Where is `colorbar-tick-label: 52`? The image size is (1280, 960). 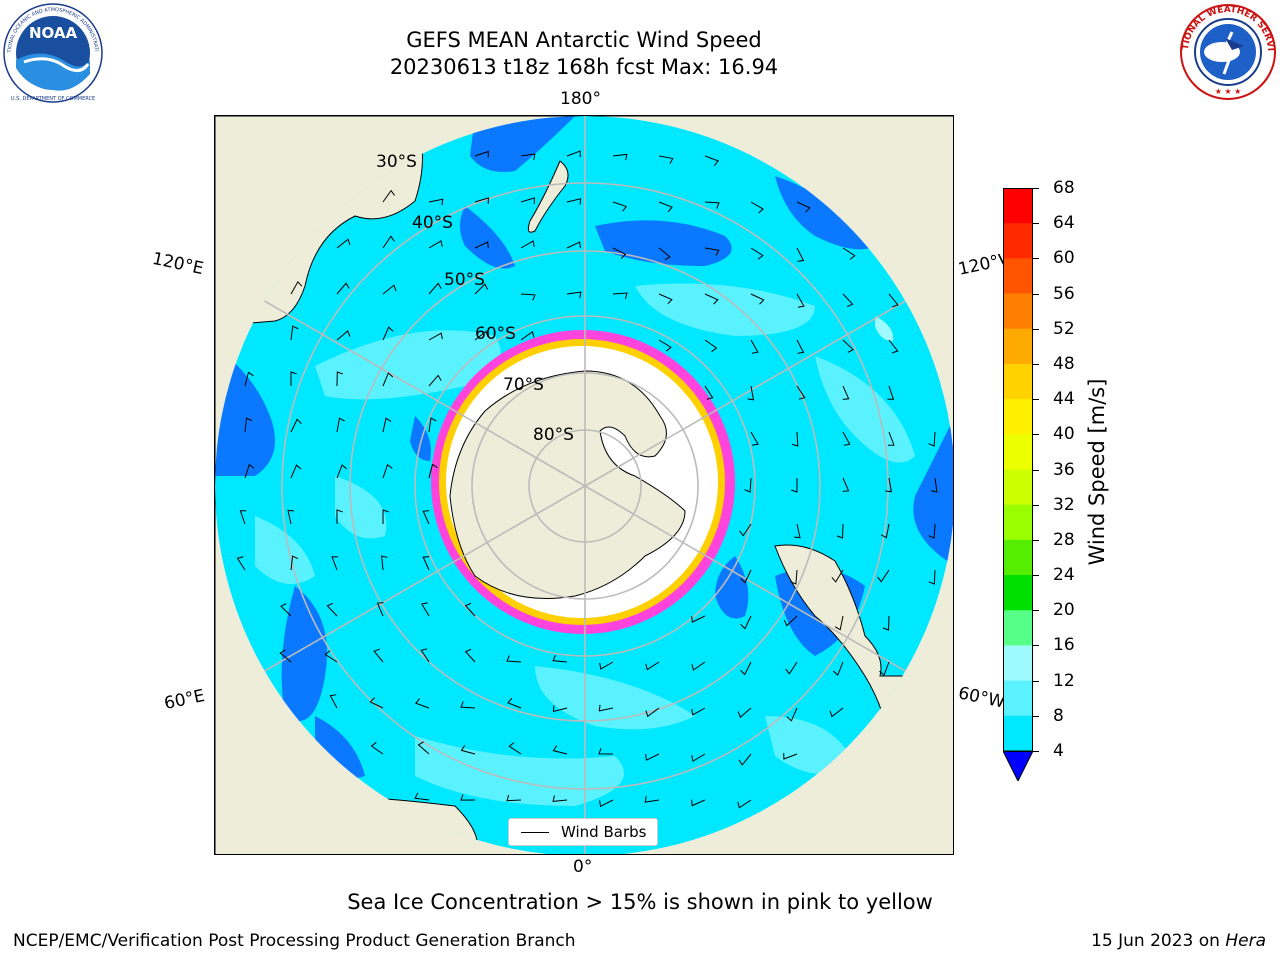
colorbar-tick-label: 52 is located at coordinates (1064, 328).